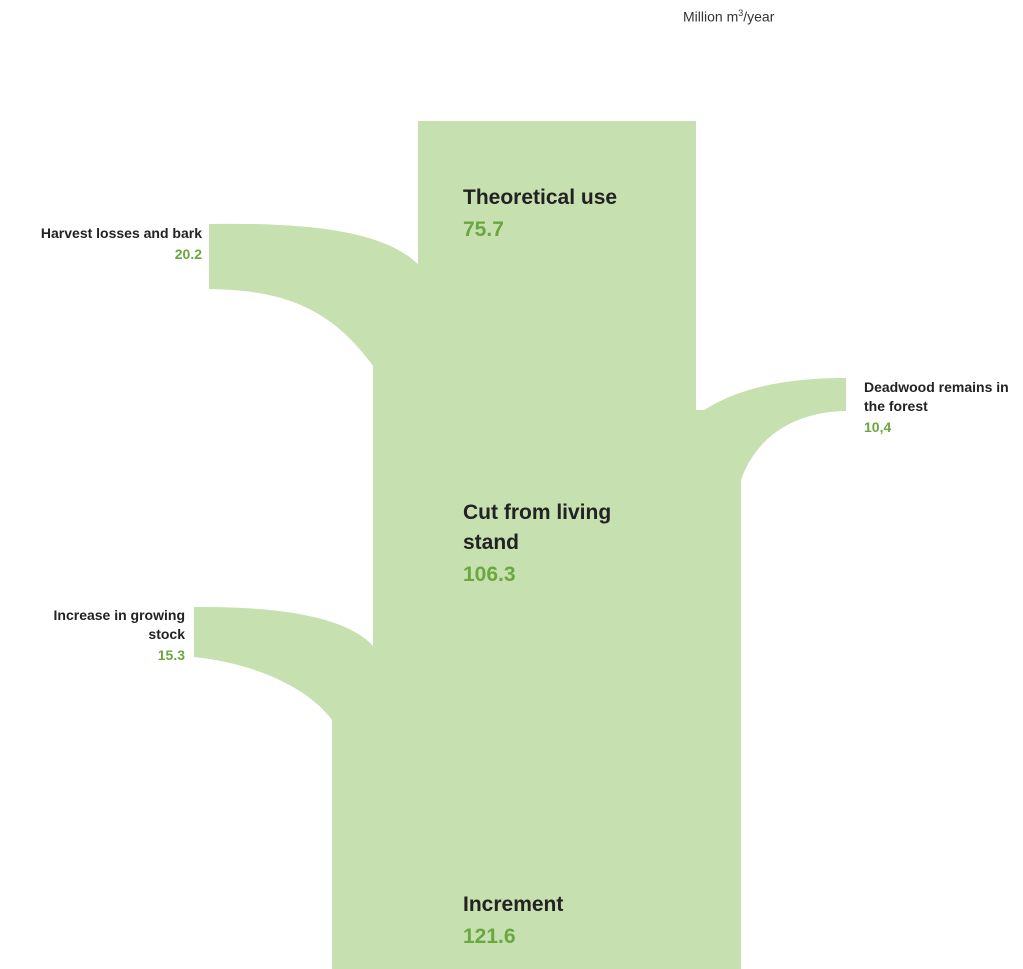 The image size is (1023, 969). I want to click on theoretical-use-title: Theoretical use, so click(540, 197).